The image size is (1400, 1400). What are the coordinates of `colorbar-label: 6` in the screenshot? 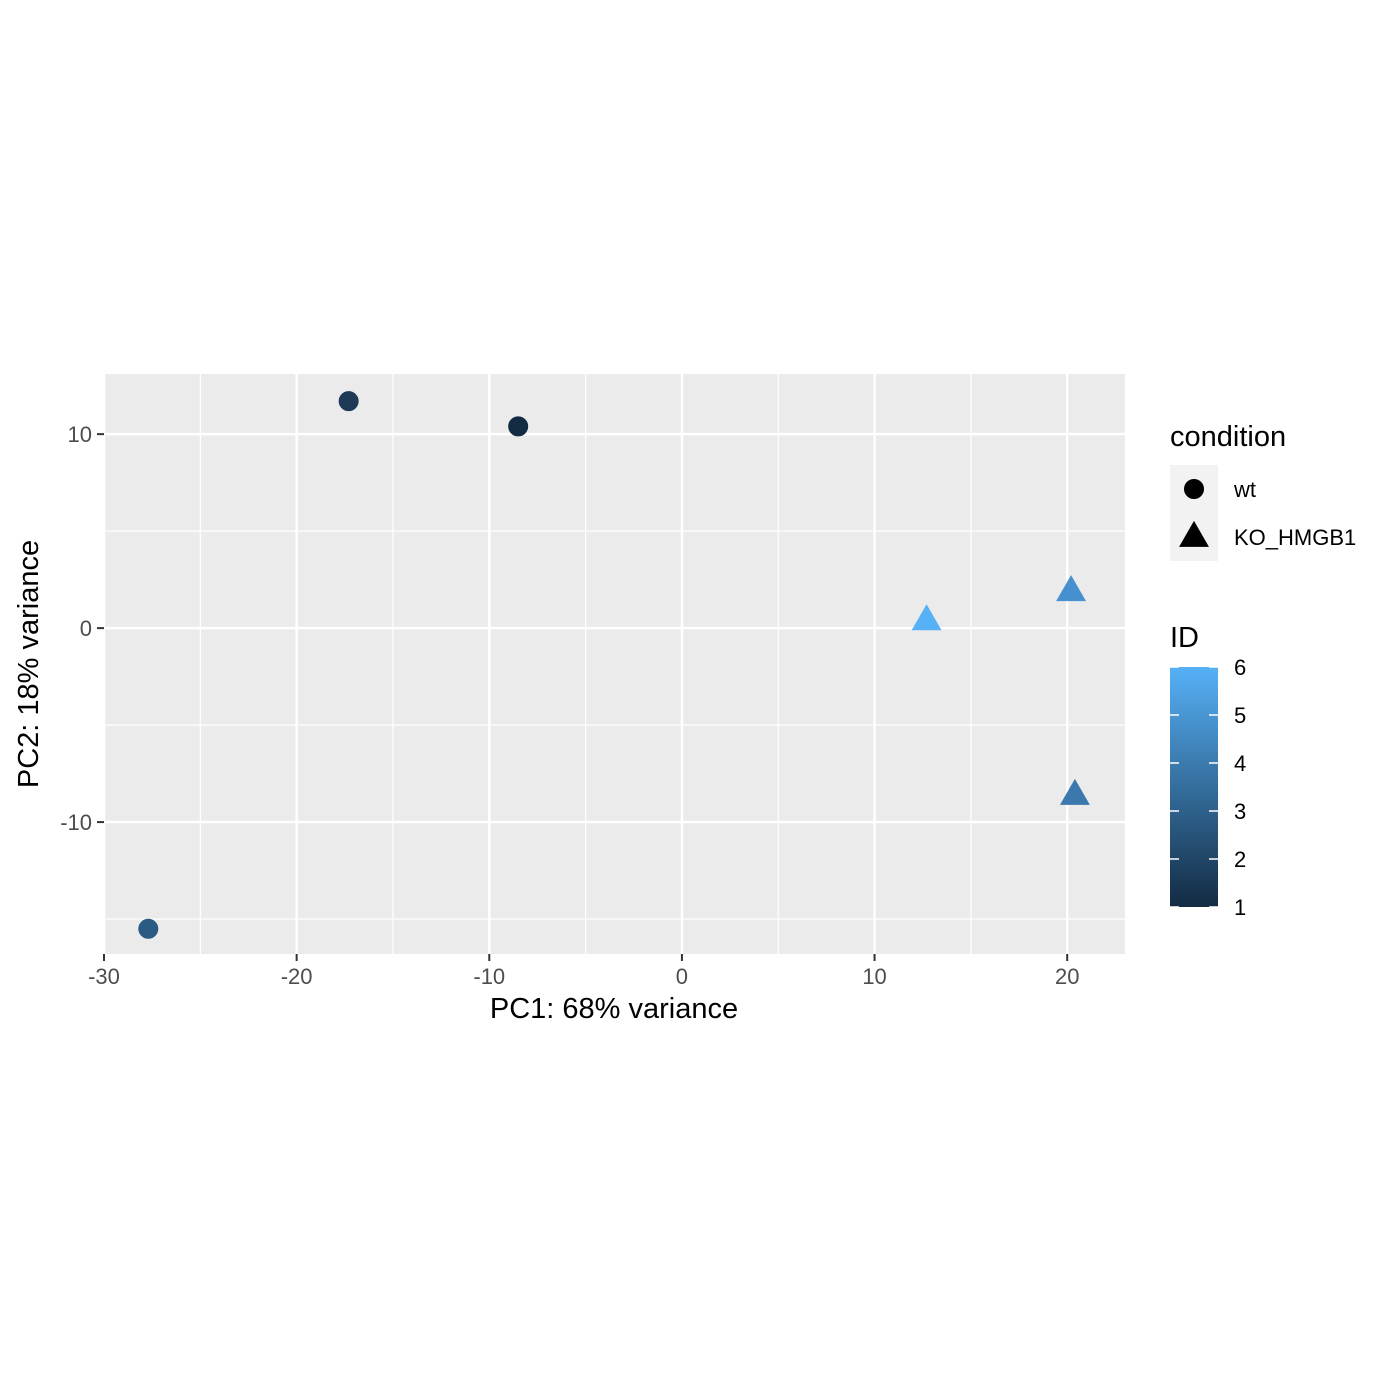 It's located at (1240, 667).